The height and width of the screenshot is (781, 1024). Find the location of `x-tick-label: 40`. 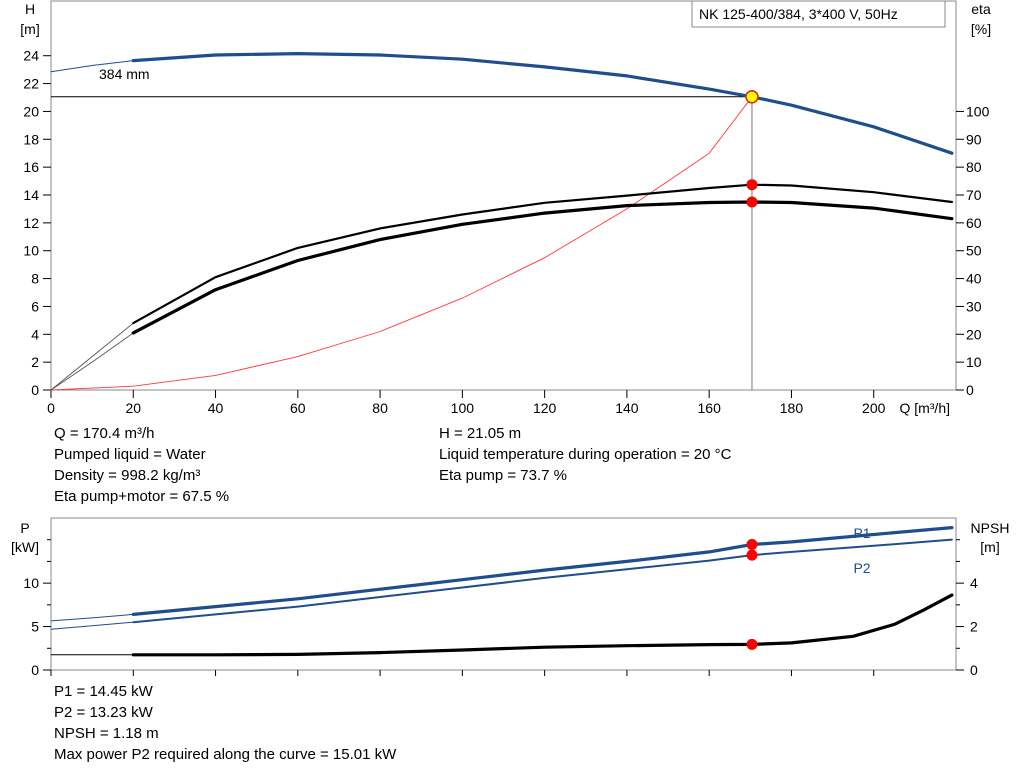

x-tick-label: 40 is located at coordinates (216, 408).